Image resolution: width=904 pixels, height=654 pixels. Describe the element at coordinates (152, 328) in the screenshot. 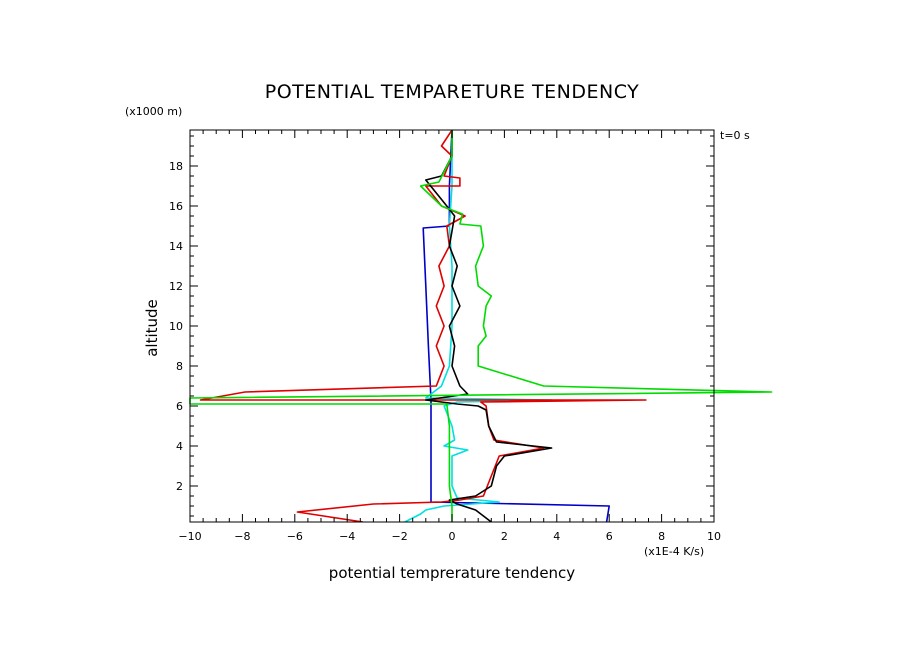

I see `y-axis-label: altitude` at that location.